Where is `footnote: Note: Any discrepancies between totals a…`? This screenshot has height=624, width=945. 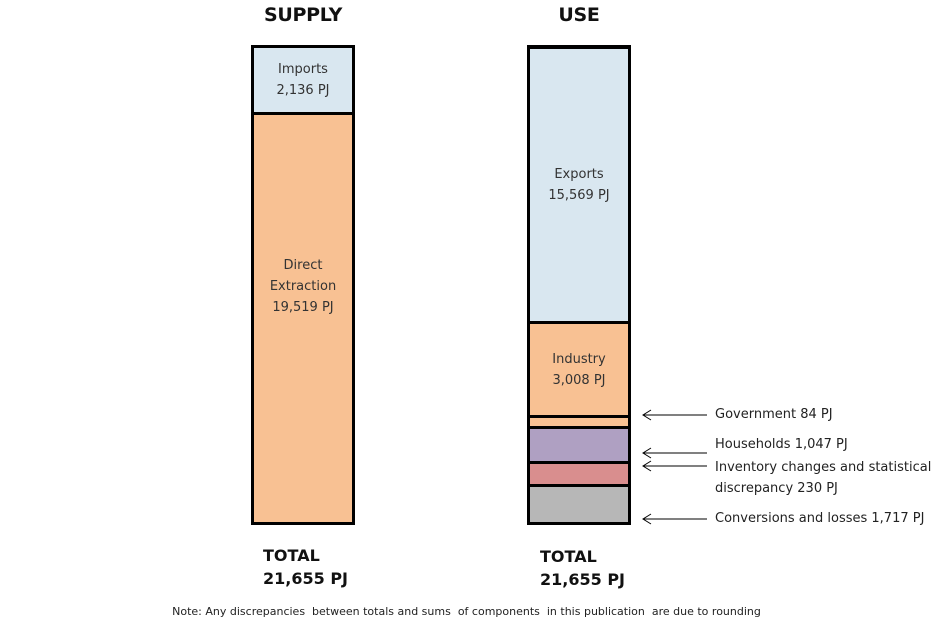
footnote: Note: Any discrepancies between totals a… is located at coordinates (466, 611).